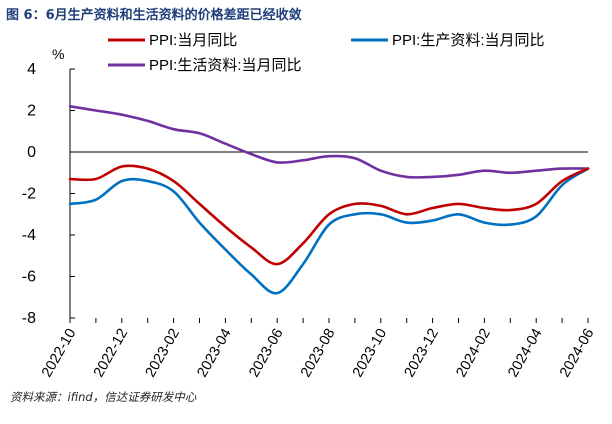  I want to click on x-tick-label: 2023-02, so click(163, 353).